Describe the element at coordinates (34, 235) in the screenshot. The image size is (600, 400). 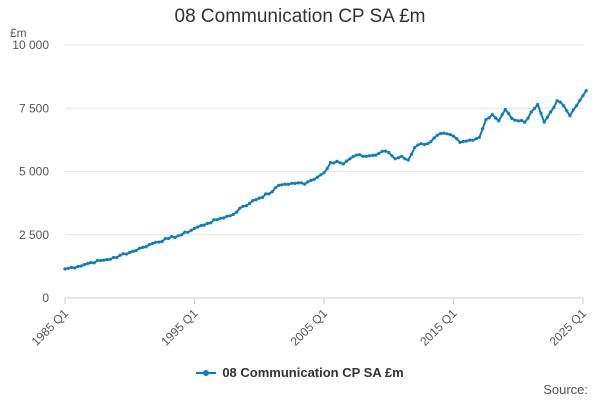
I see `y-tick-label: 2 500` at that location.